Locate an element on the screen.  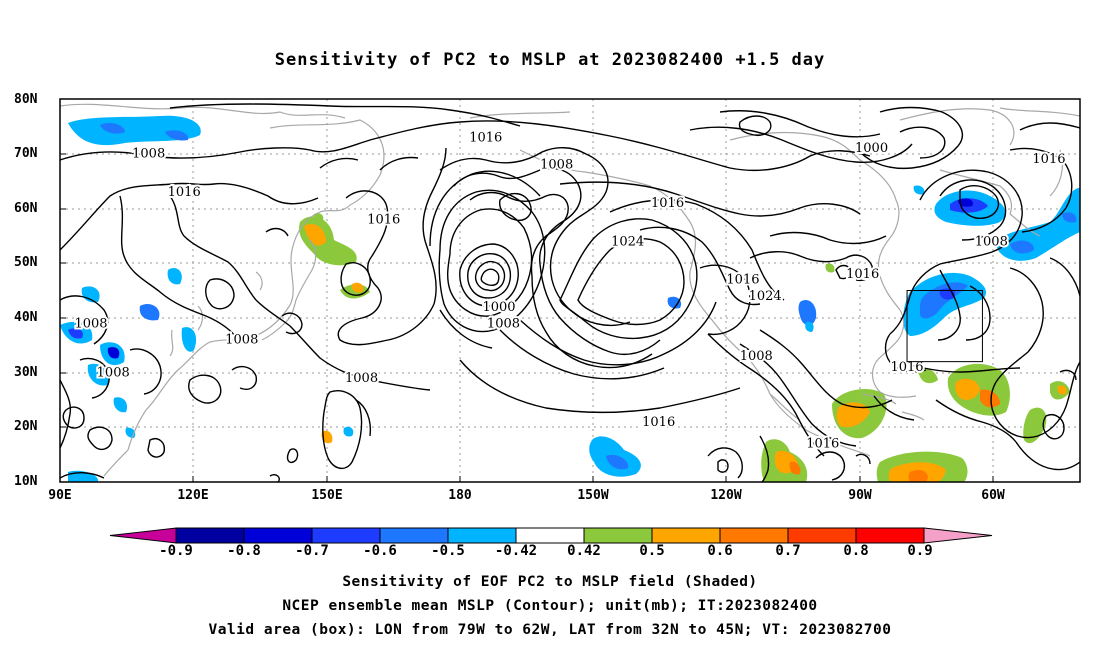
contour-label-1008-d: 1008 is located at coordinates (503, 323).